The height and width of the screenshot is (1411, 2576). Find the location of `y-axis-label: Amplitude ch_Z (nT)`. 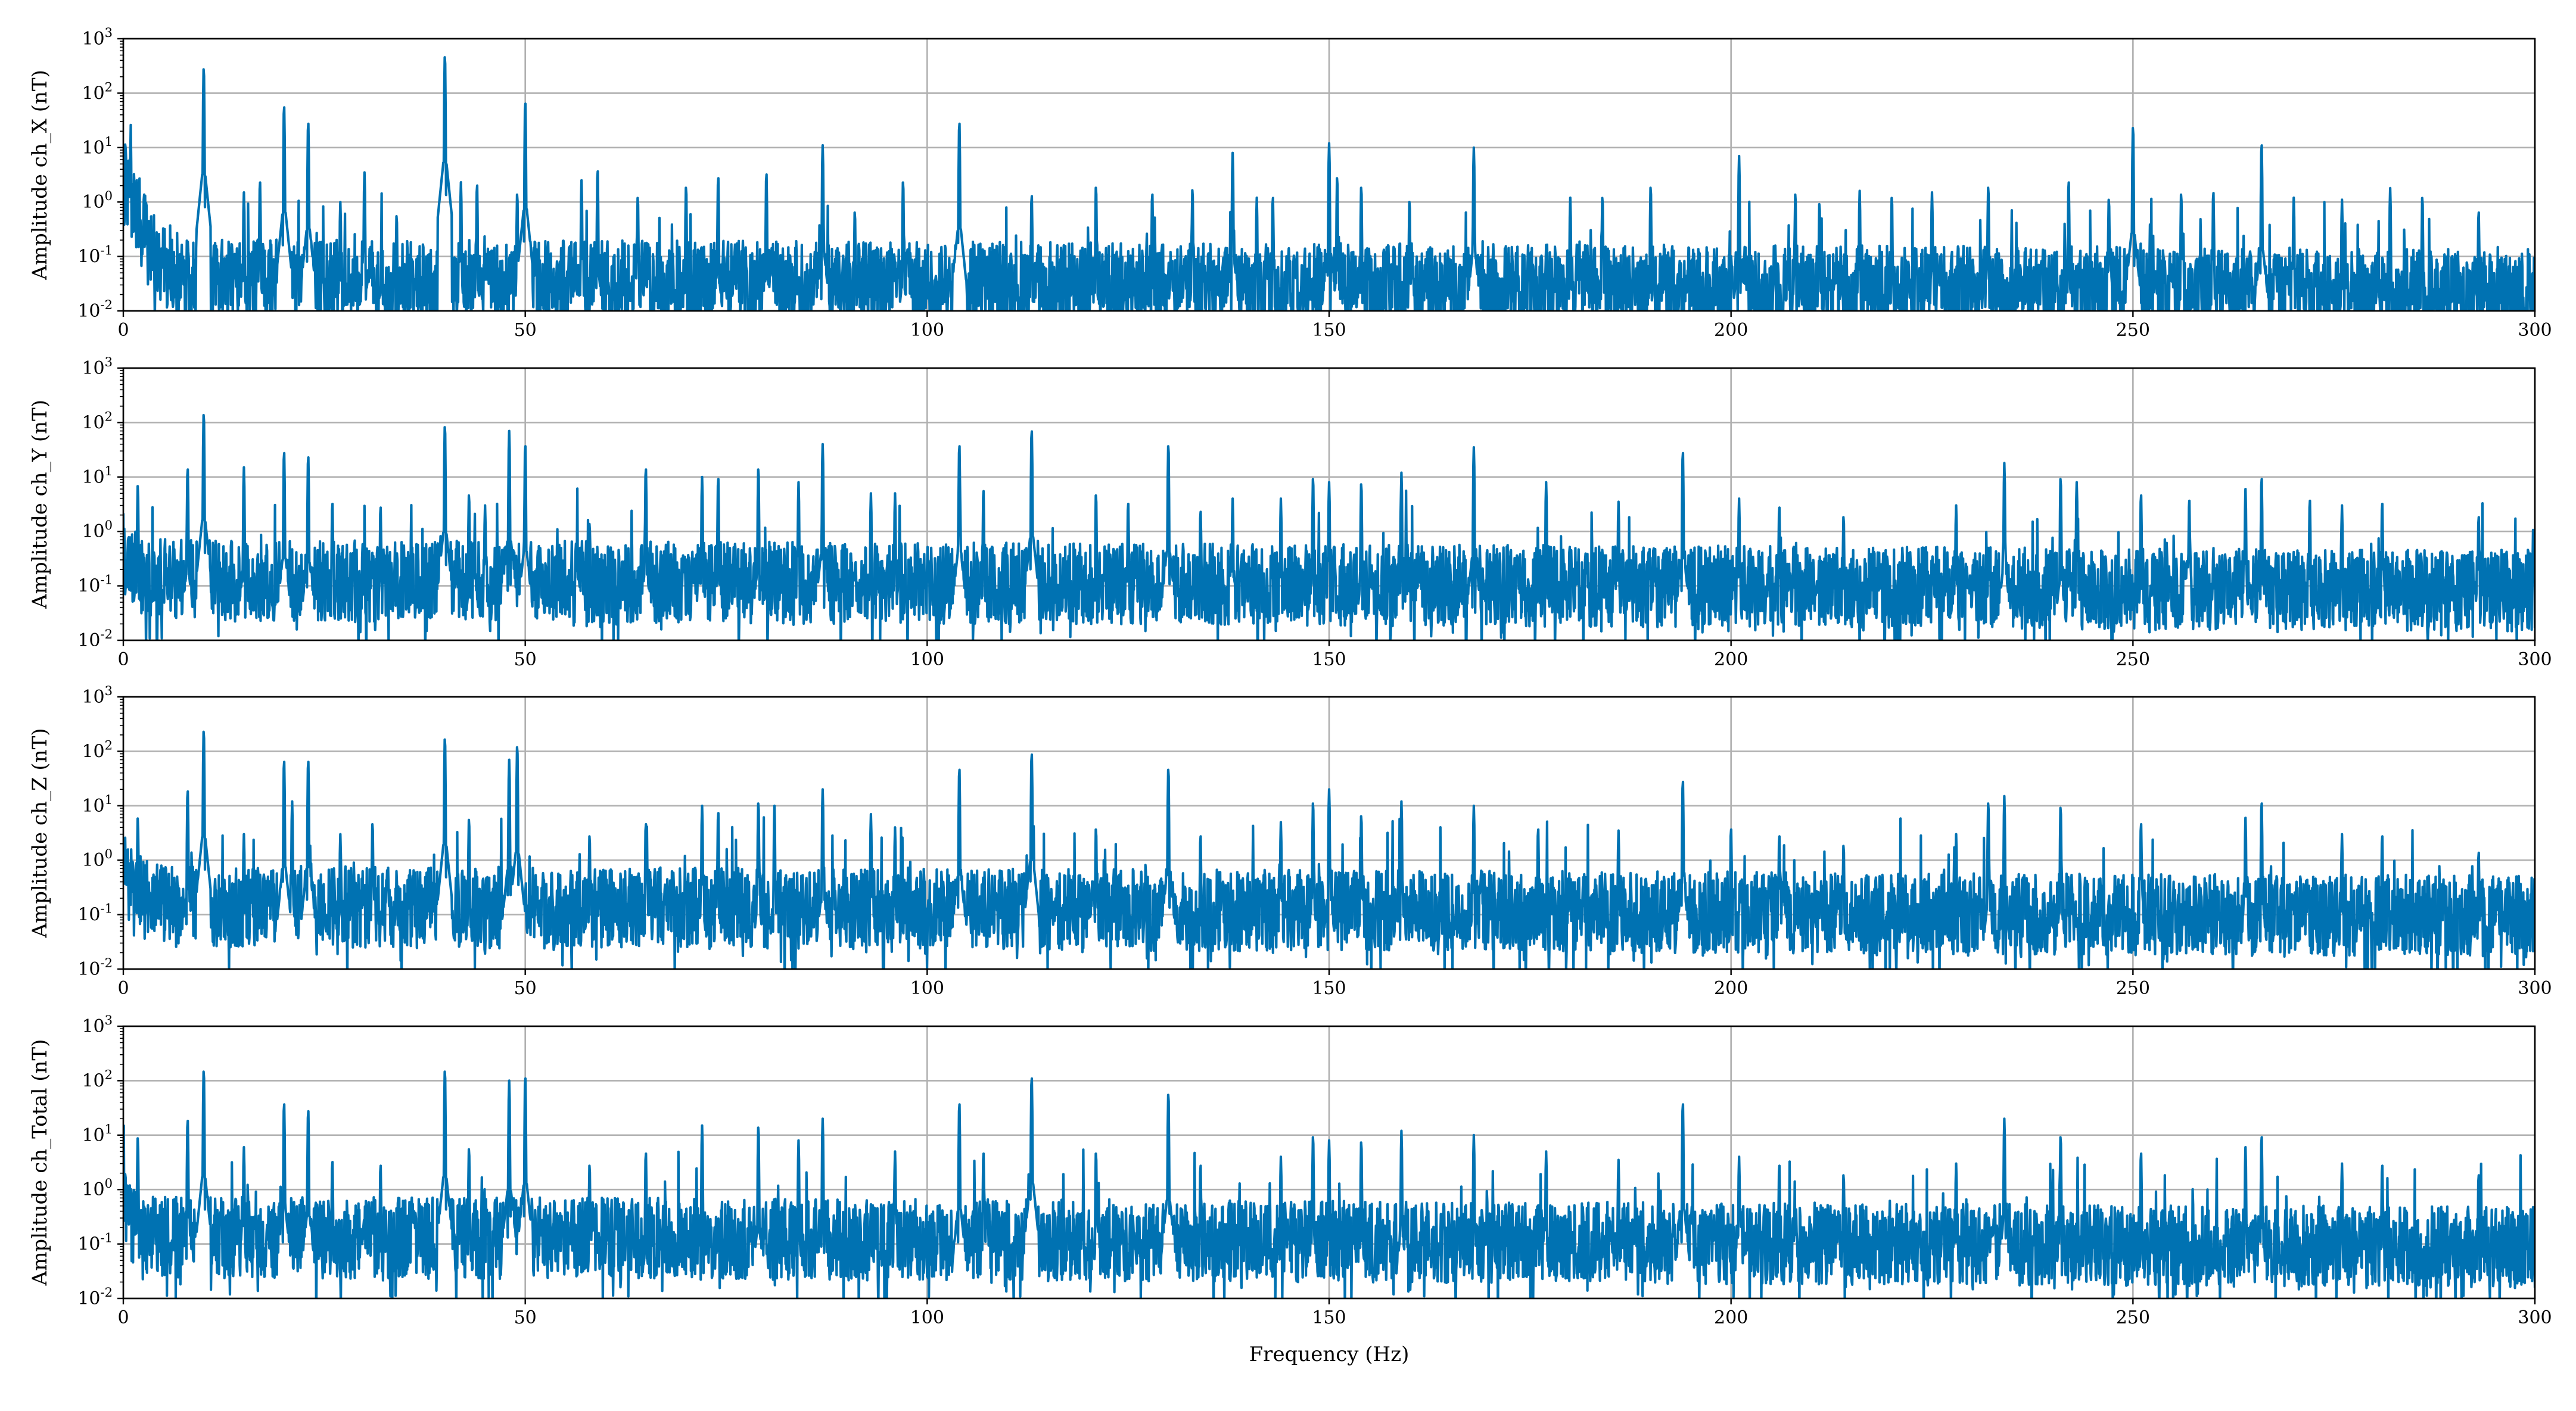

y-axis-label: Amplitude ch_Z (nT) is located at coordinates (40, 833).